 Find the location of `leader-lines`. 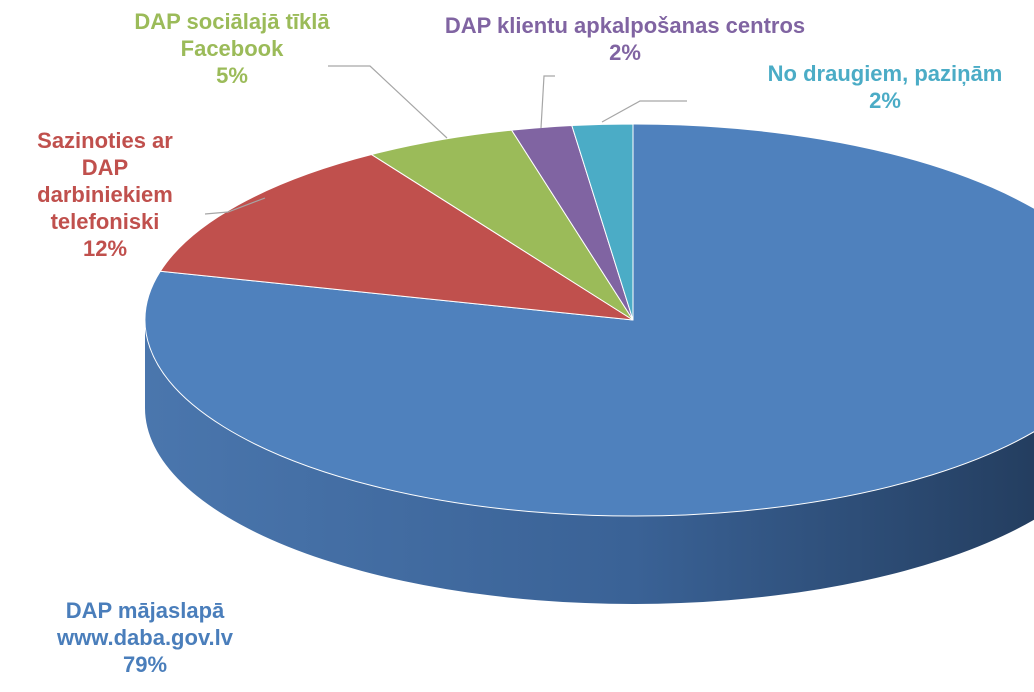

leader-lines is located at coordinates (445, 140).